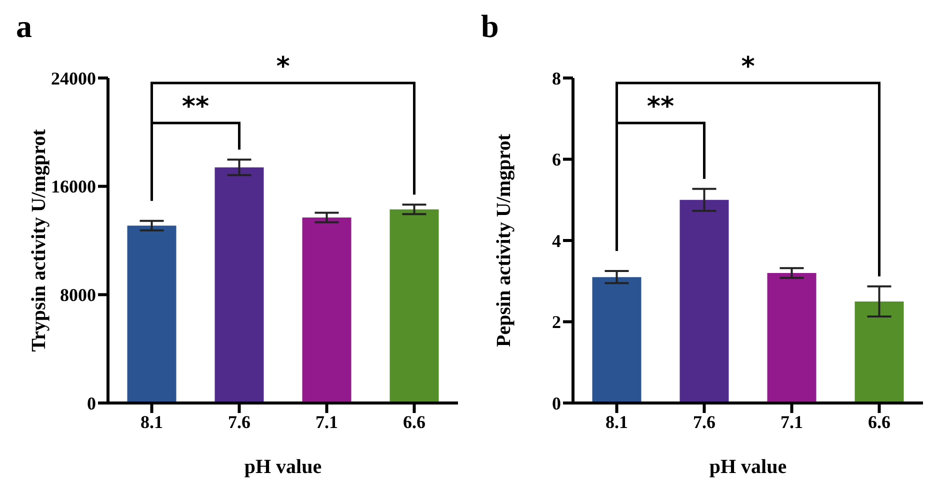 Image resolution: width=945 pixels, height=490 pixels. I want to click on y-tick-label: 4, so click(556, 240).